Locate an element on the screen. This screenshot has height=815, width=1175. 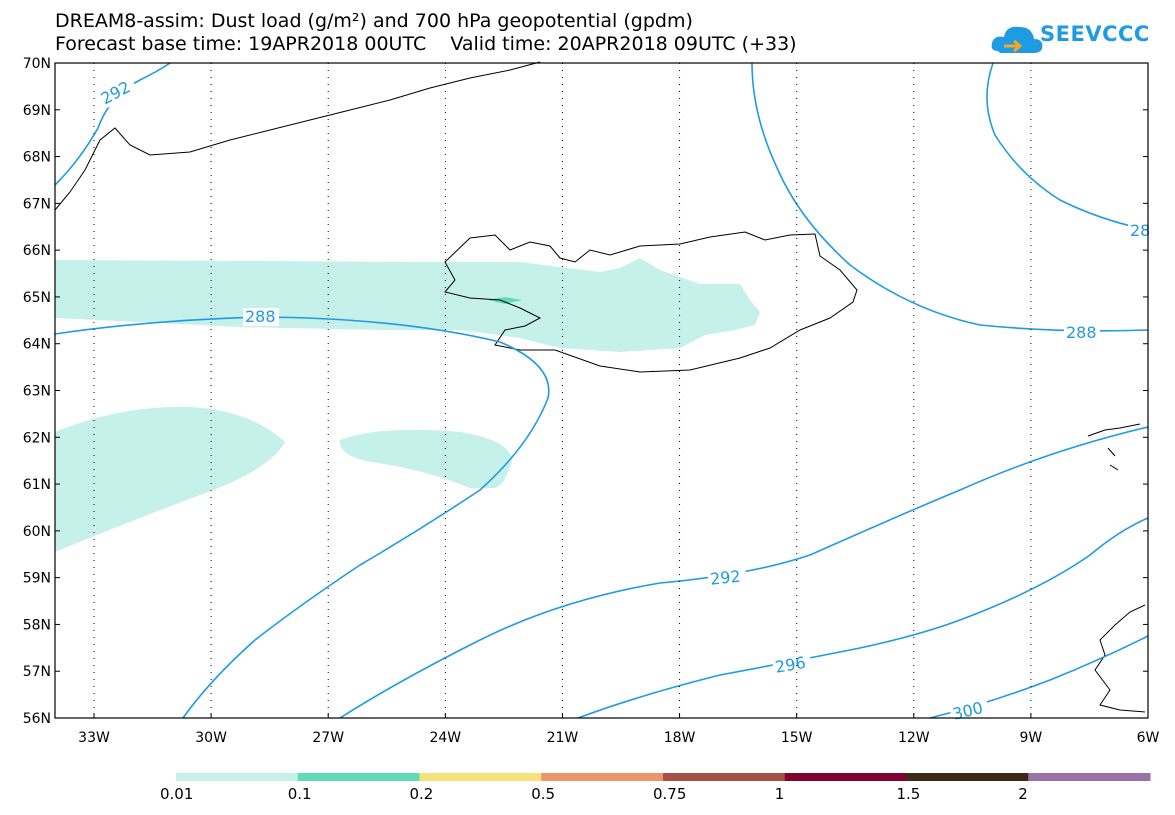
lat-label: 67N is located at coordinates (37, 204).